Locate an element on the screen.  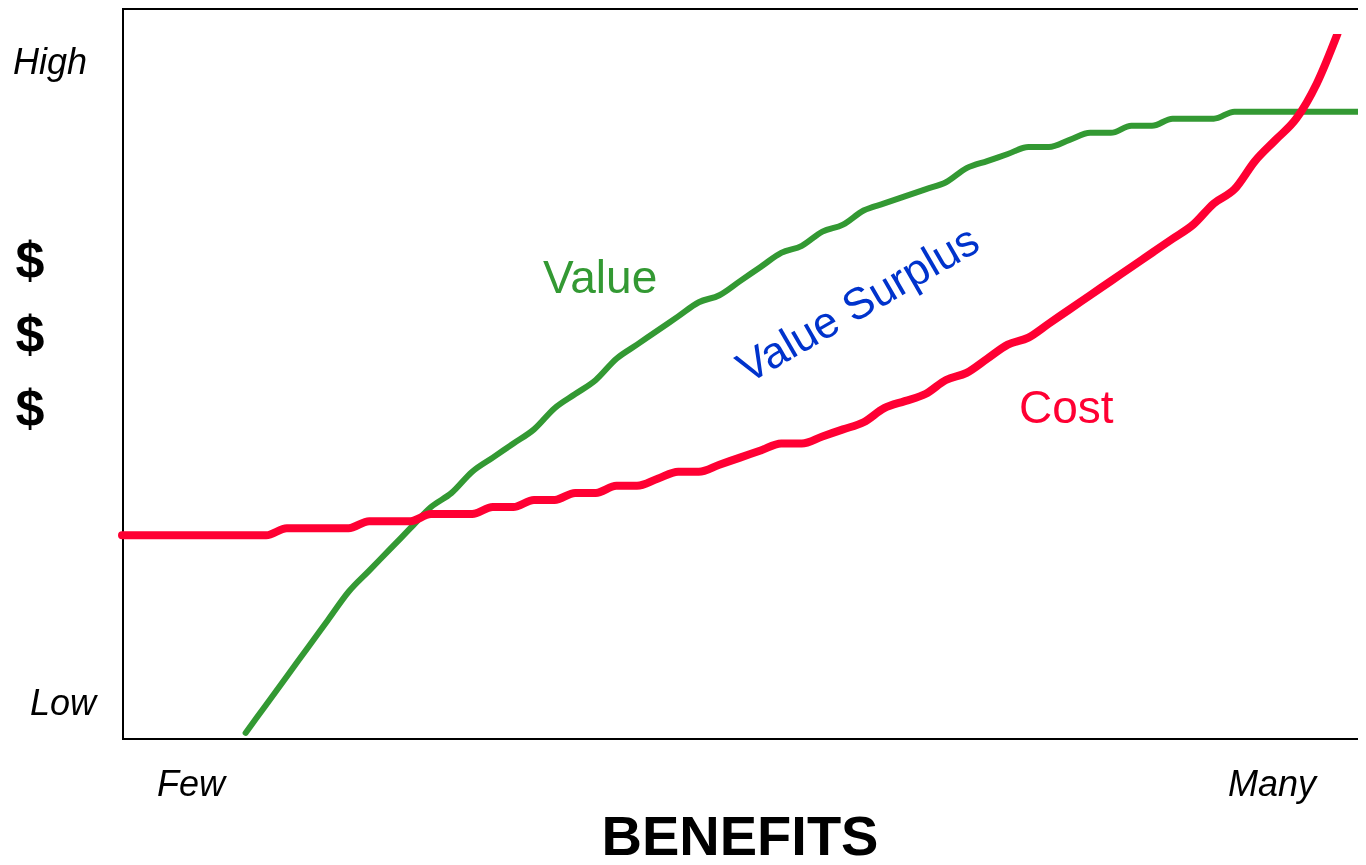
text: High is located at coordinates (50, 62).